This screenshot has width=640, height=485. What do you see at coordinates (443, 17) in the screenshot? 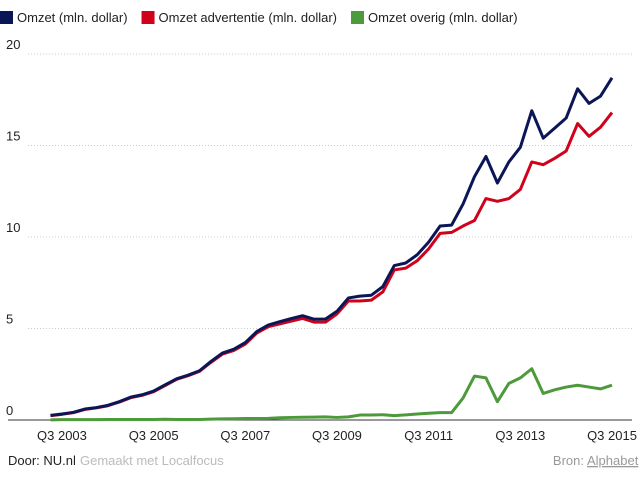
I see `legend-label: Omzet overig (mln. dollar)` at bounding box center [443, 17].